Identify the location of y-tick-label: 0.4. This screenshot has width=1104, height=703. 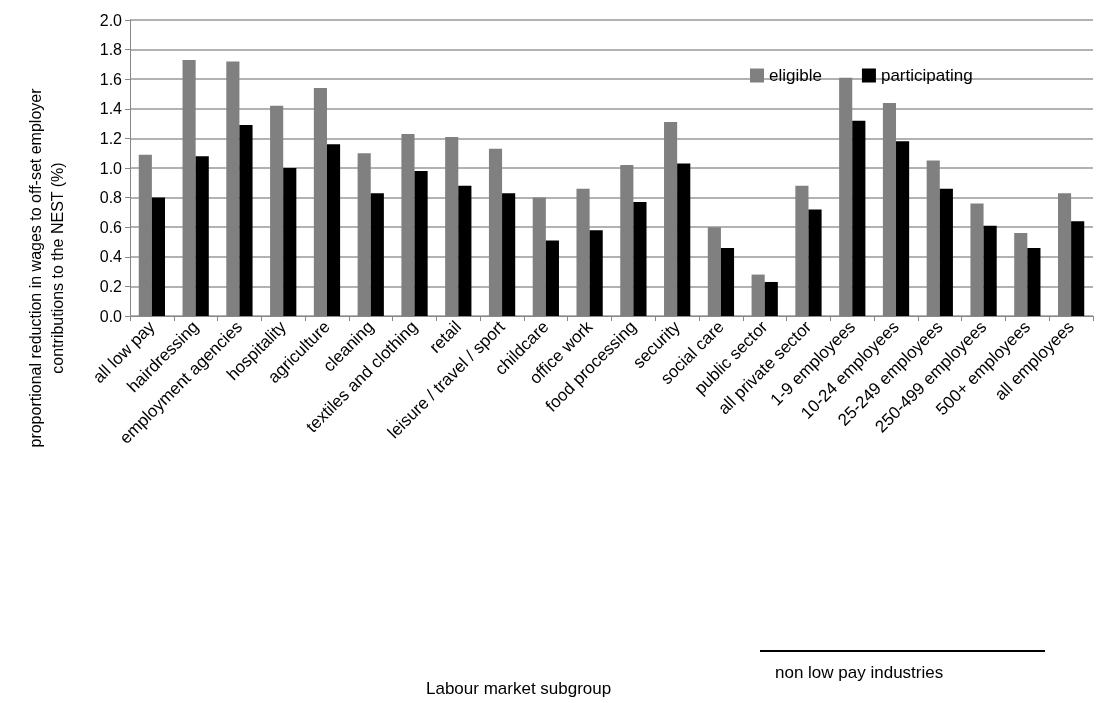
(111, 257).